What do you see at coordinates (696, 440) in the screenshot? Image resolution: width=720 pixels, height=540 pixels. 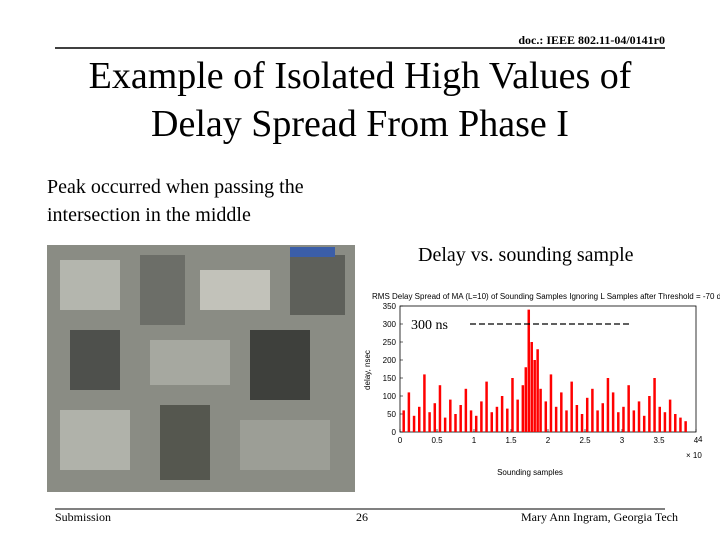 I see `x-tick-label: 4` at bounding box center [696, 440].